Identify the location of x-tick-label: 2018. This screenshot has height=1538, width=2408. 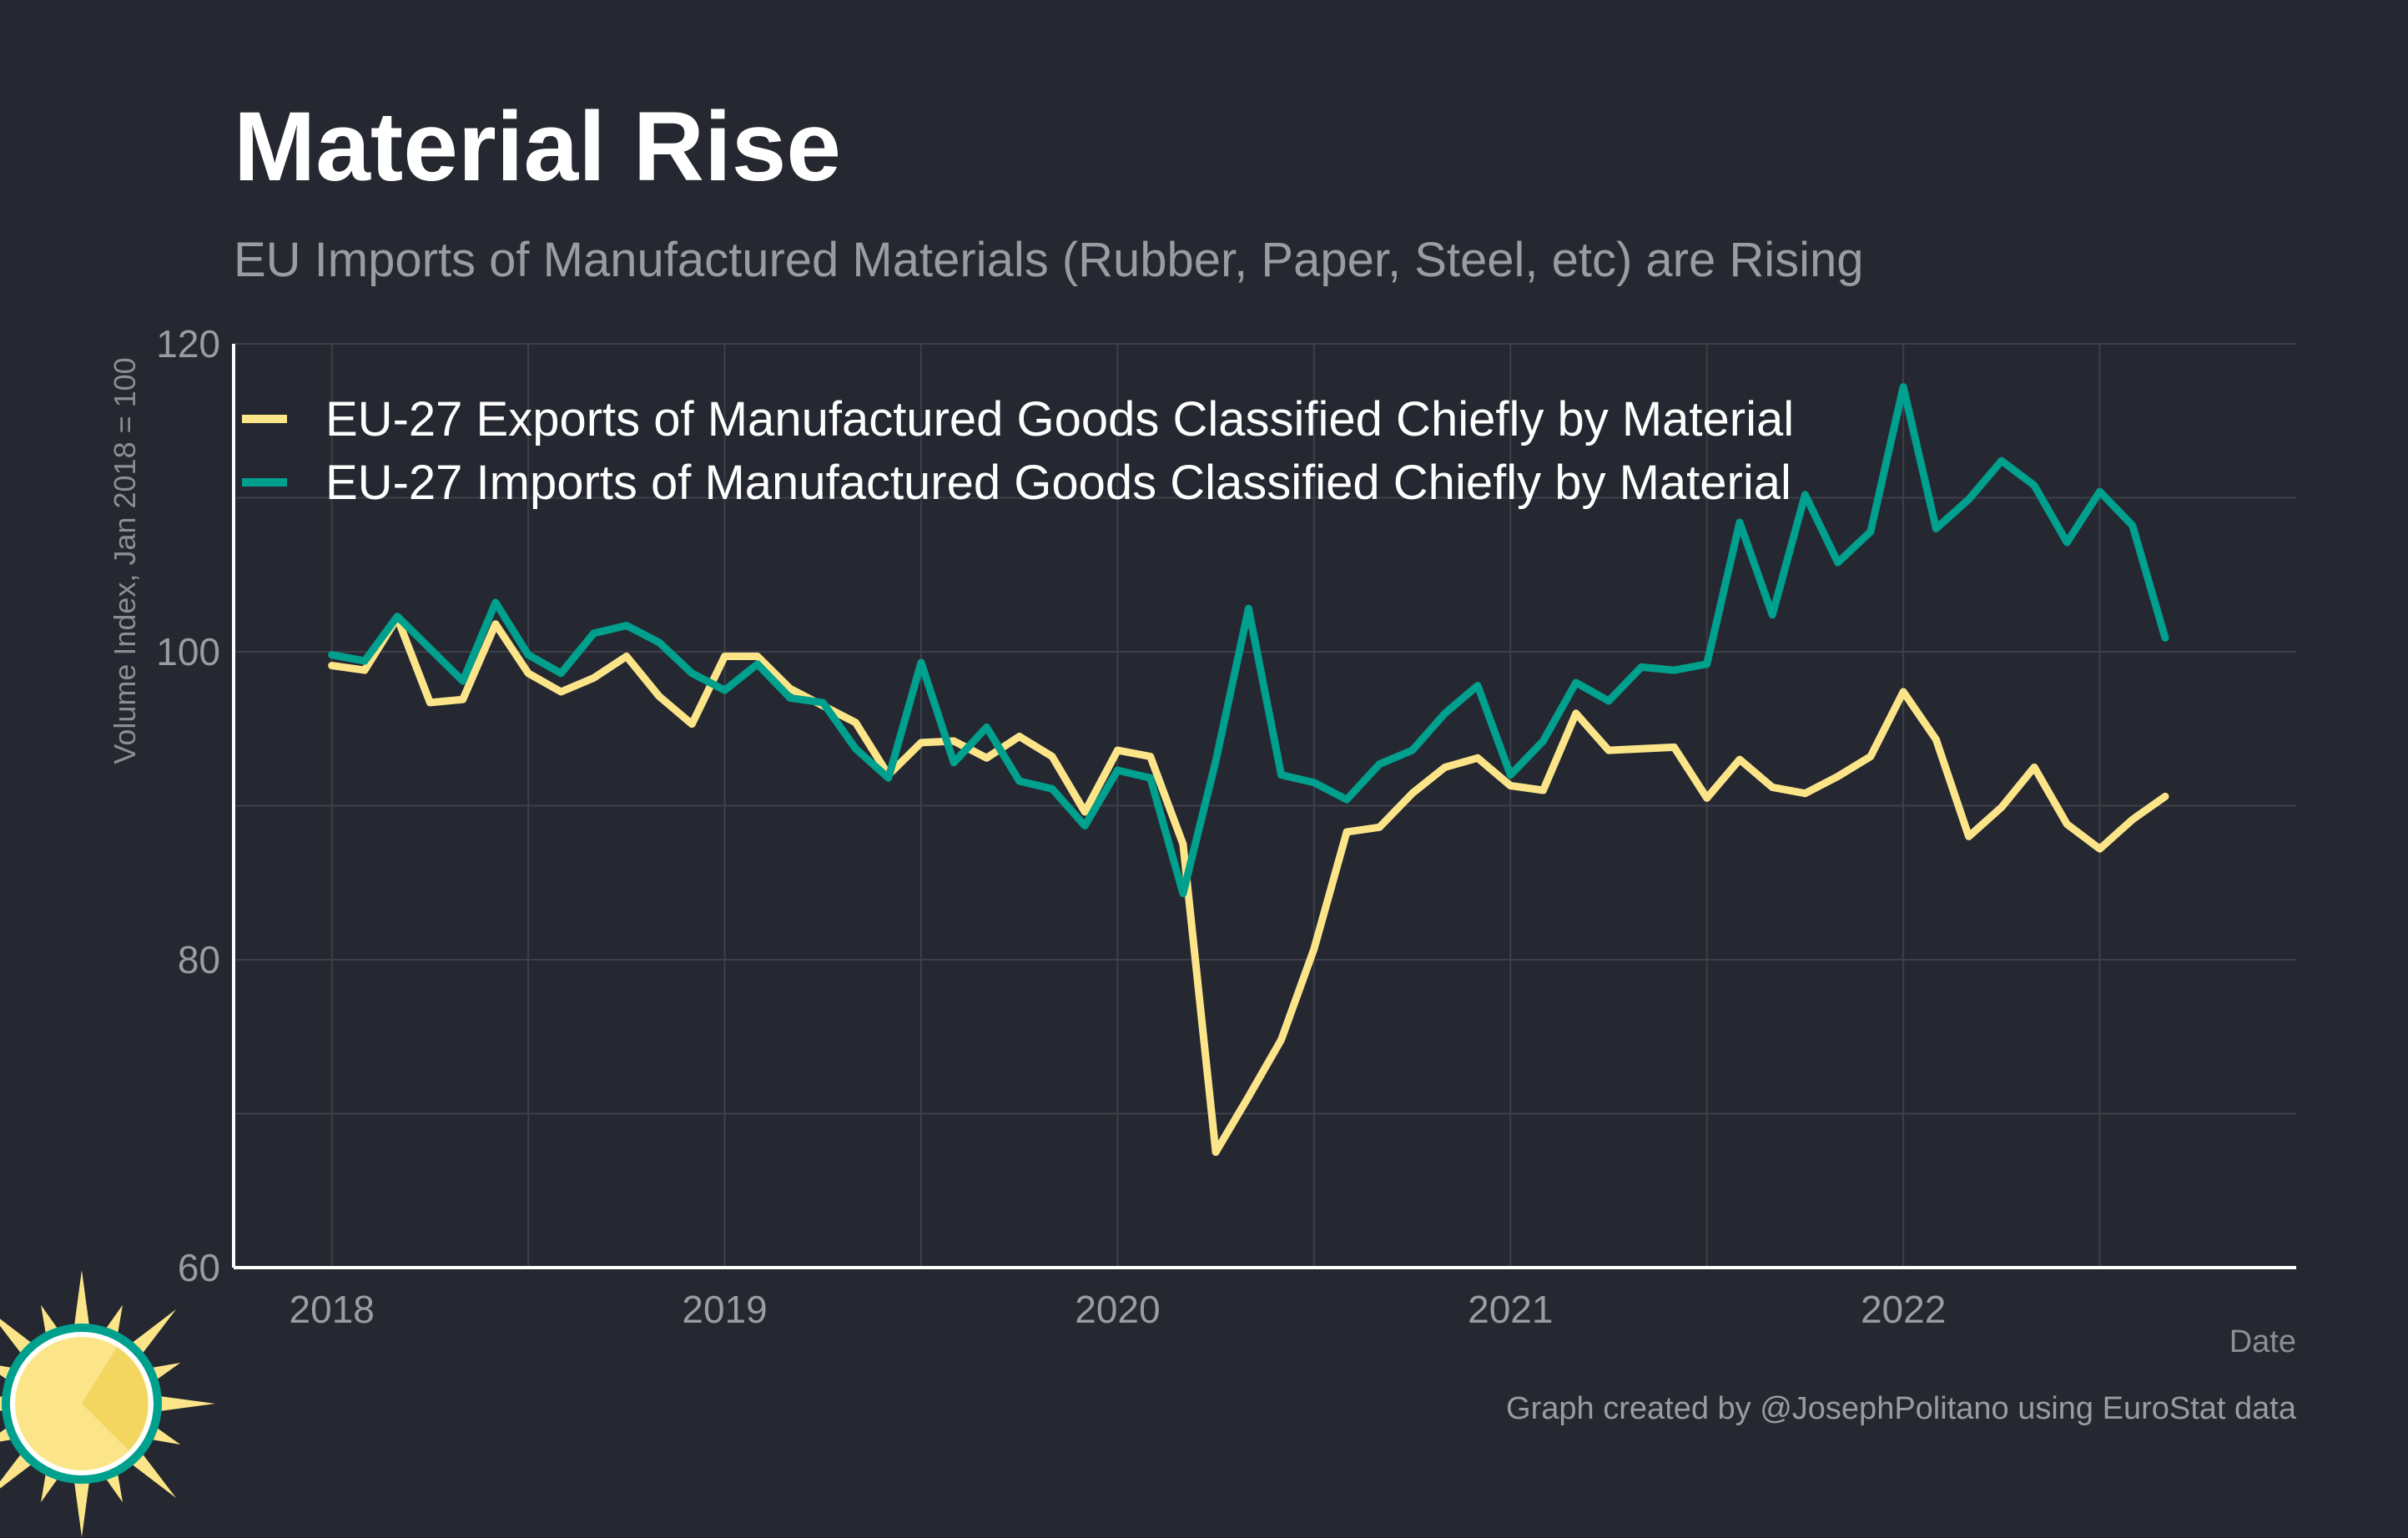
(332, 1309).